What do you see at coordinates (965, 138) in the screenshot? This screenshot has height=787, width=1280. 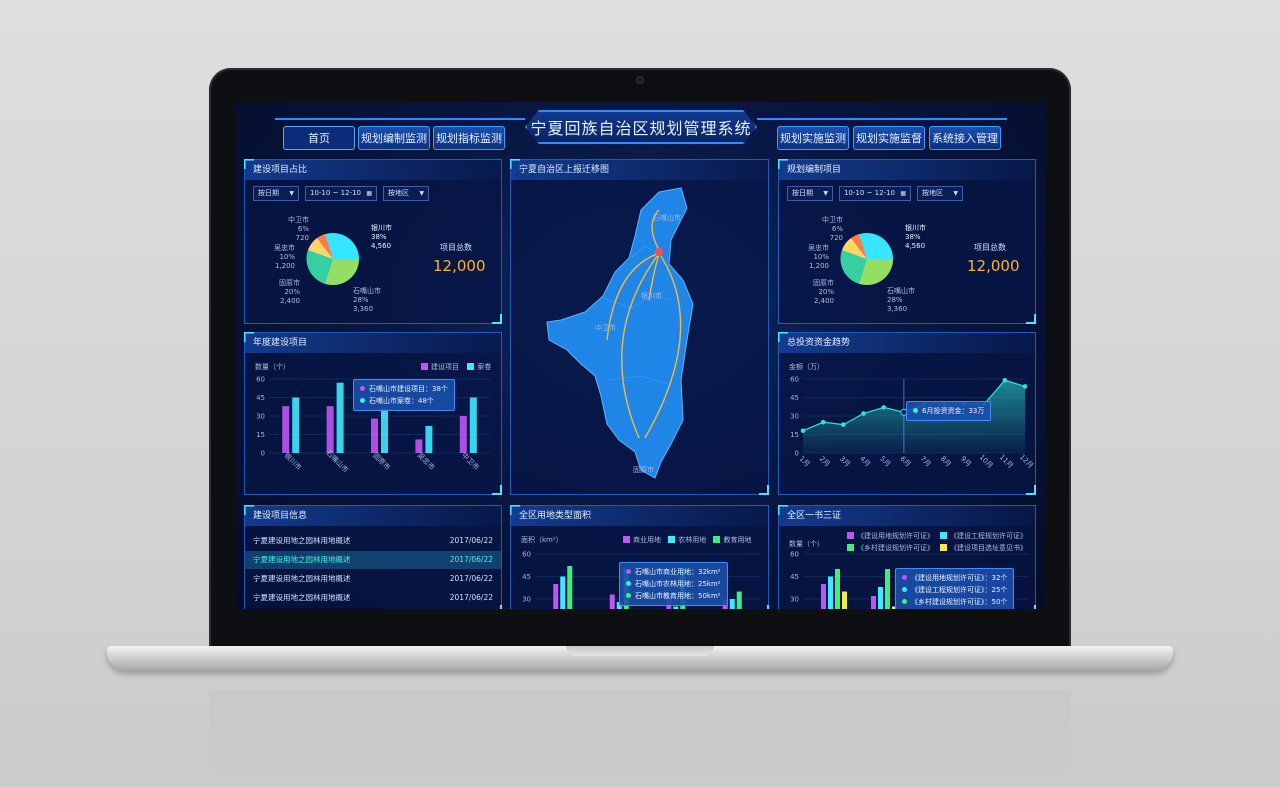 I see `nav-system-access: 系统接入管理` at bounding box center [965, 138].